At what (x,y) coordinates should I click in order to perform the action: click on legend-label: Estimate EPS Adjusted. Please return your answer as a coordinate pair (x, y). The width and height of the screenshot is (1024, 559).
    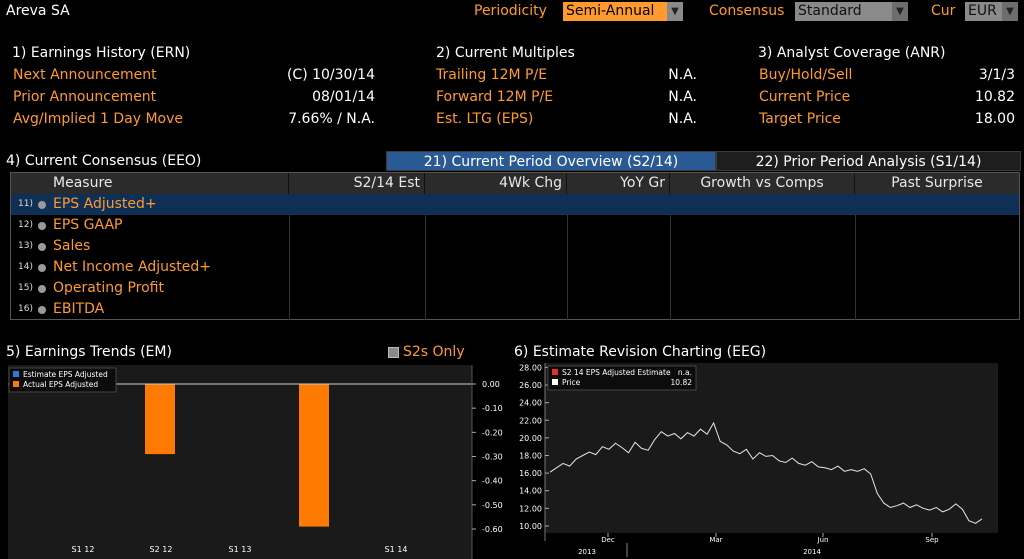
    Looking at the image, I should click on (65, 374).